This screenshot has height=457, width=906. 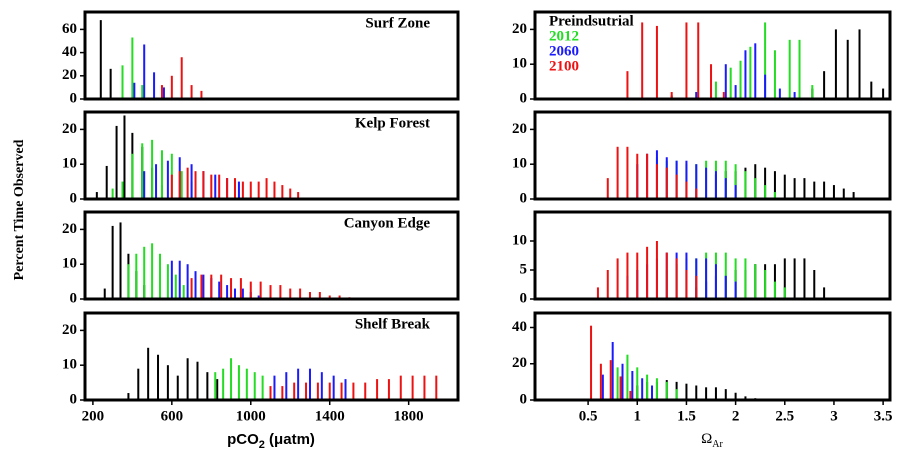 What do you see at coordinates (588, 416) in the screenshot?
I see `x-tick-label: 0.5` at bounding box center [588, 416].